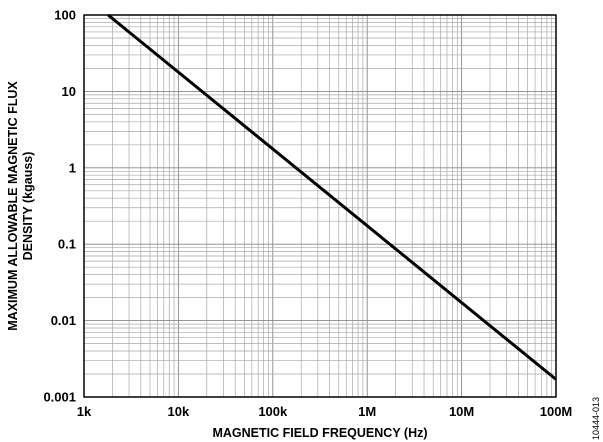 The image size is (603, 442). I want to click on x-tick-label: 10k, so click(179, 411).